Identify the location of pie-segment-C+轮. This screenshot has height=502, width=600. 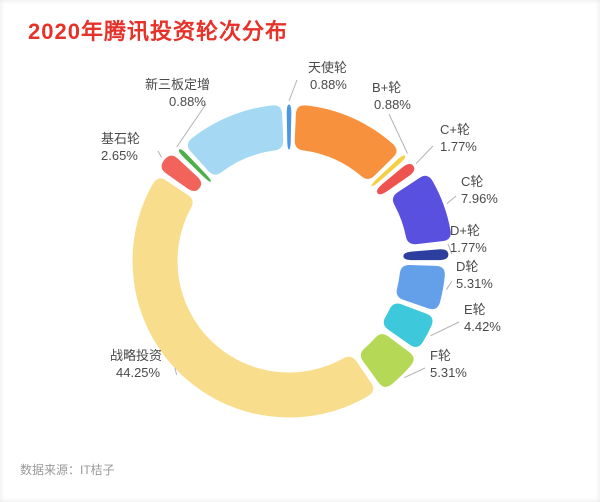
(395, 179).